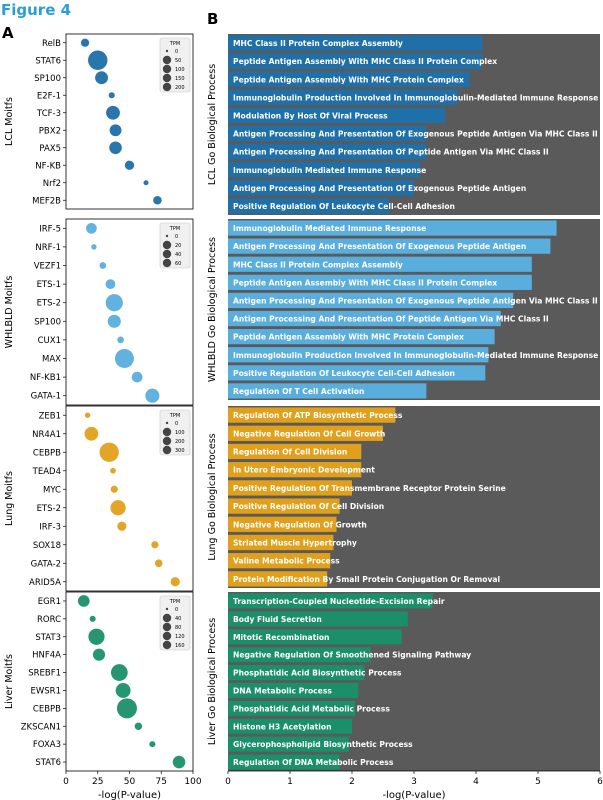 This screenshot has height=800, width=603. I want to click on motif-label: E2F-1, so click(49, 96).